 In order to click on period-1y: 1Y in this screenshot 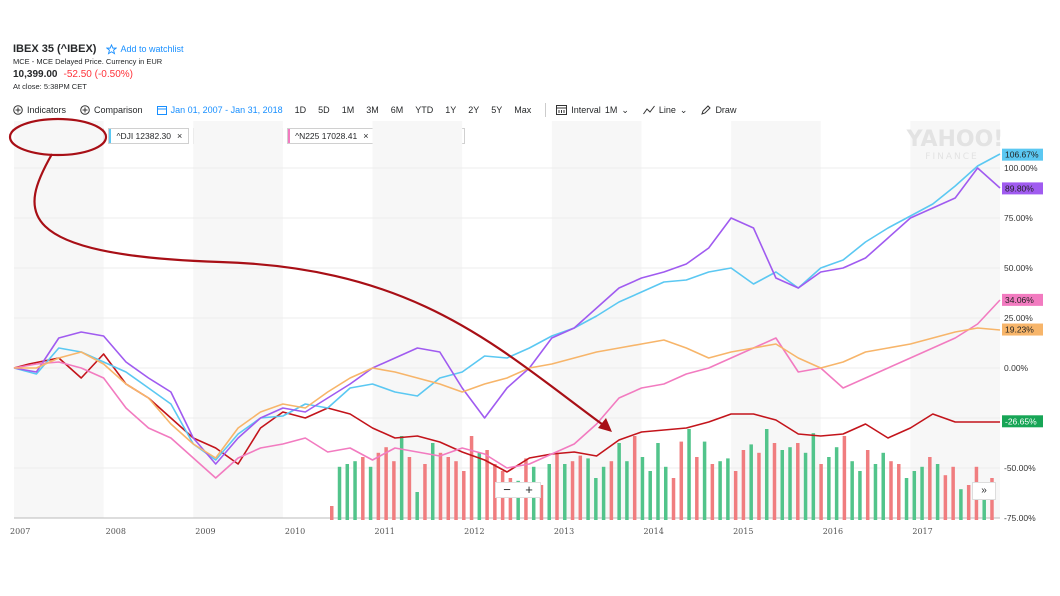, I will do `click(451, 110)`.